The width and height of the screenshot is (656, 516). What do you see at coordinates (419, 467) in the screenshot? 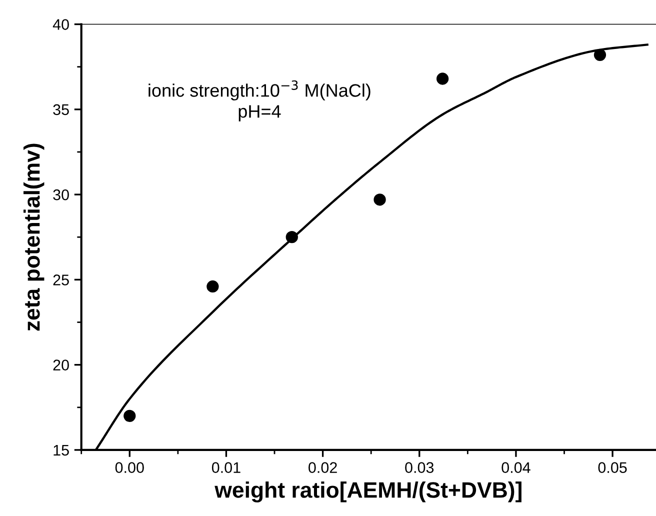
I see `x-tick-label: 0.03` at bounding box center [419, 467].